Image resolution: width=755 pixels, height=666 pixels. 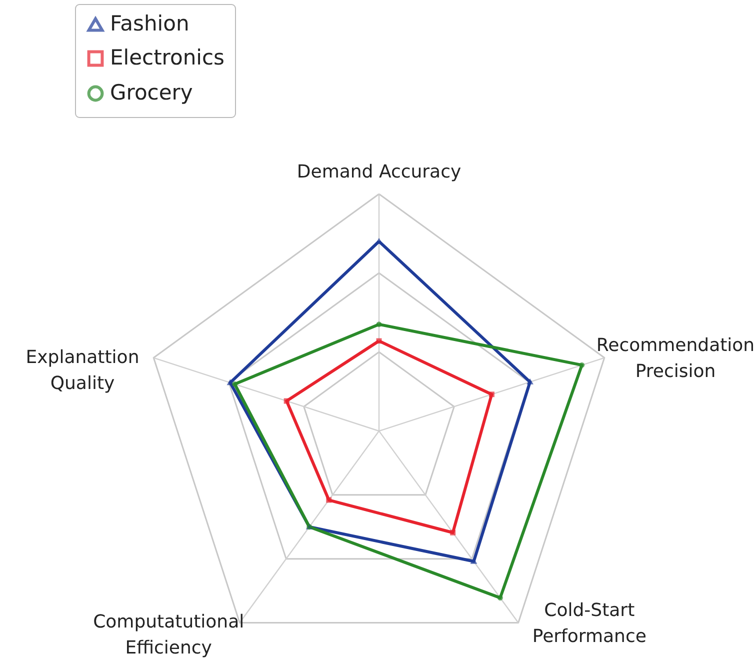 I want to click on spoke-label: Recommendation Precision, so click(x=675, y=358).